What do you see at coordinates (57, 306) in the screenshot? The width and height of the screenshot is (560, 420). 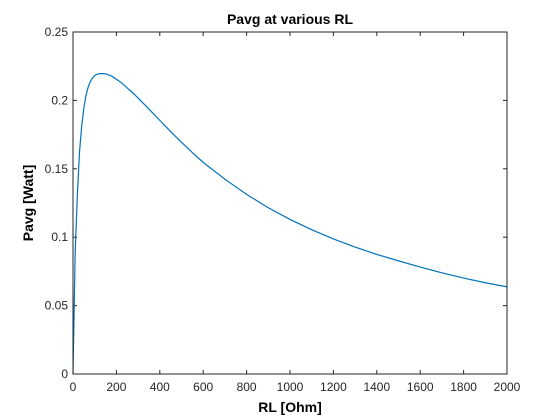 I see `y-tick-label: 0.05` at bounding box center [57, 306].